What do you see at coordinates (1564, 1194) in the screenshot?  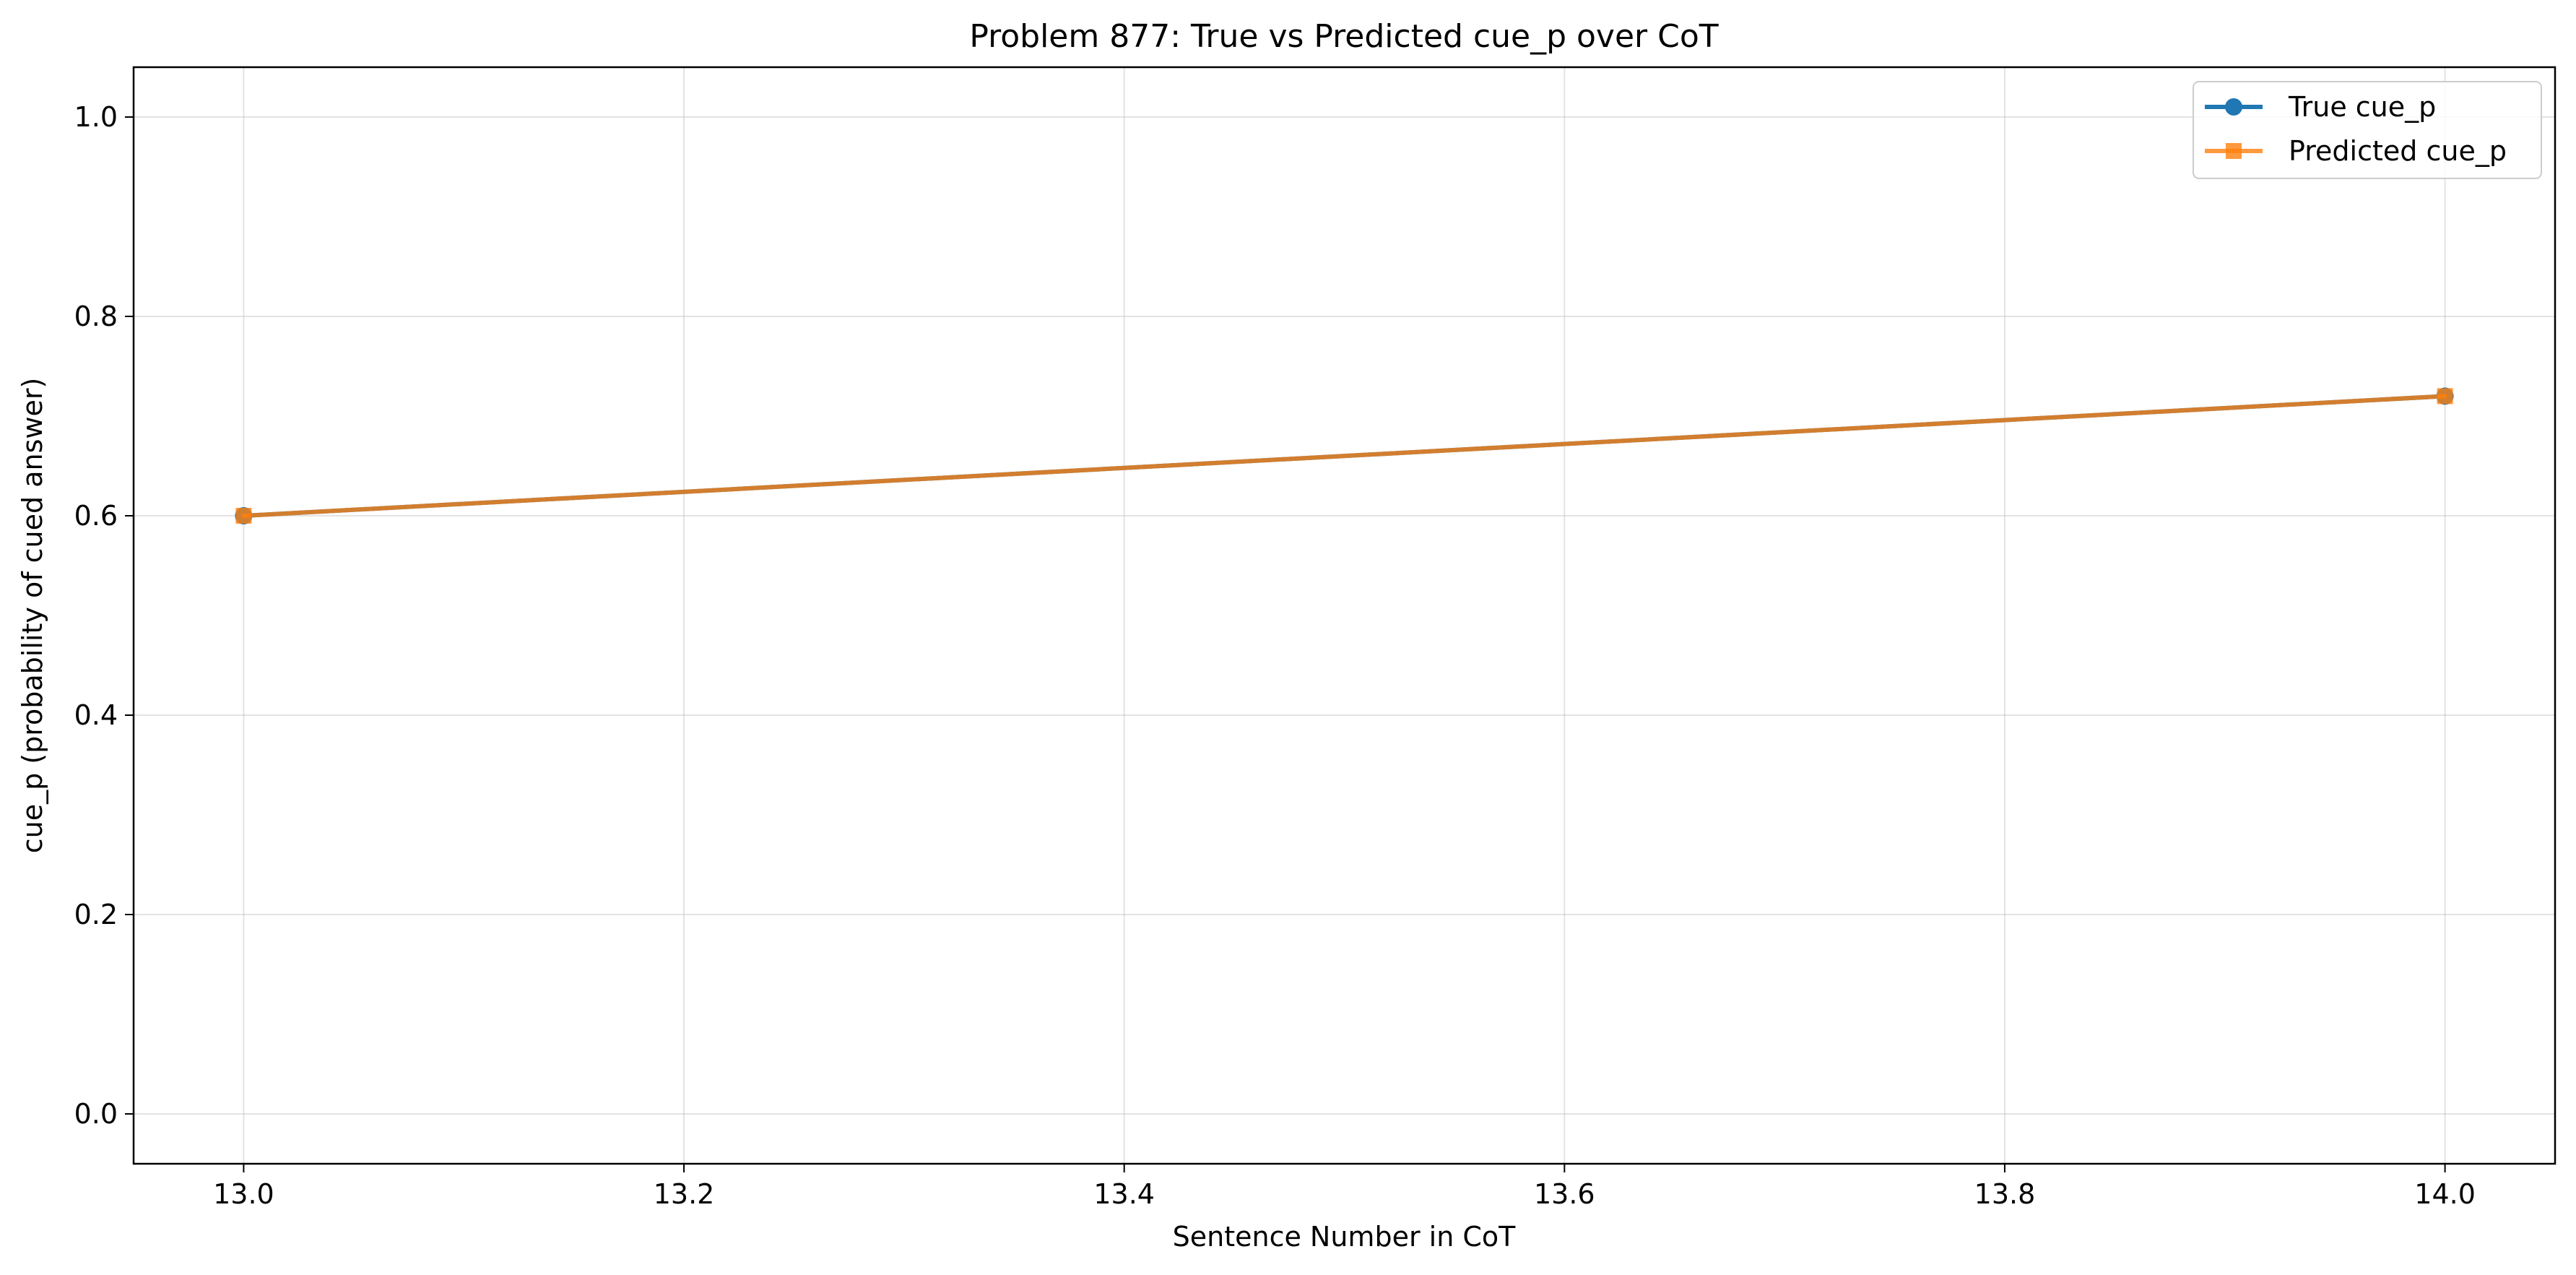 I see `x-tick-label: 13.6` at bounding box center [1564, 1194].